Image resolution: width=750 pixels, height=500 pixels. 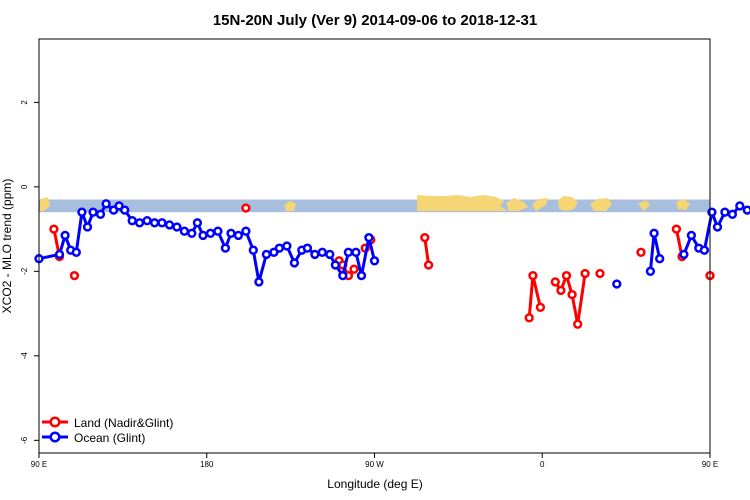 What do you see at coordinates (55, 437) in the screenshot?
I see `legend-ocean-marker` at bounding box center [55, 437].